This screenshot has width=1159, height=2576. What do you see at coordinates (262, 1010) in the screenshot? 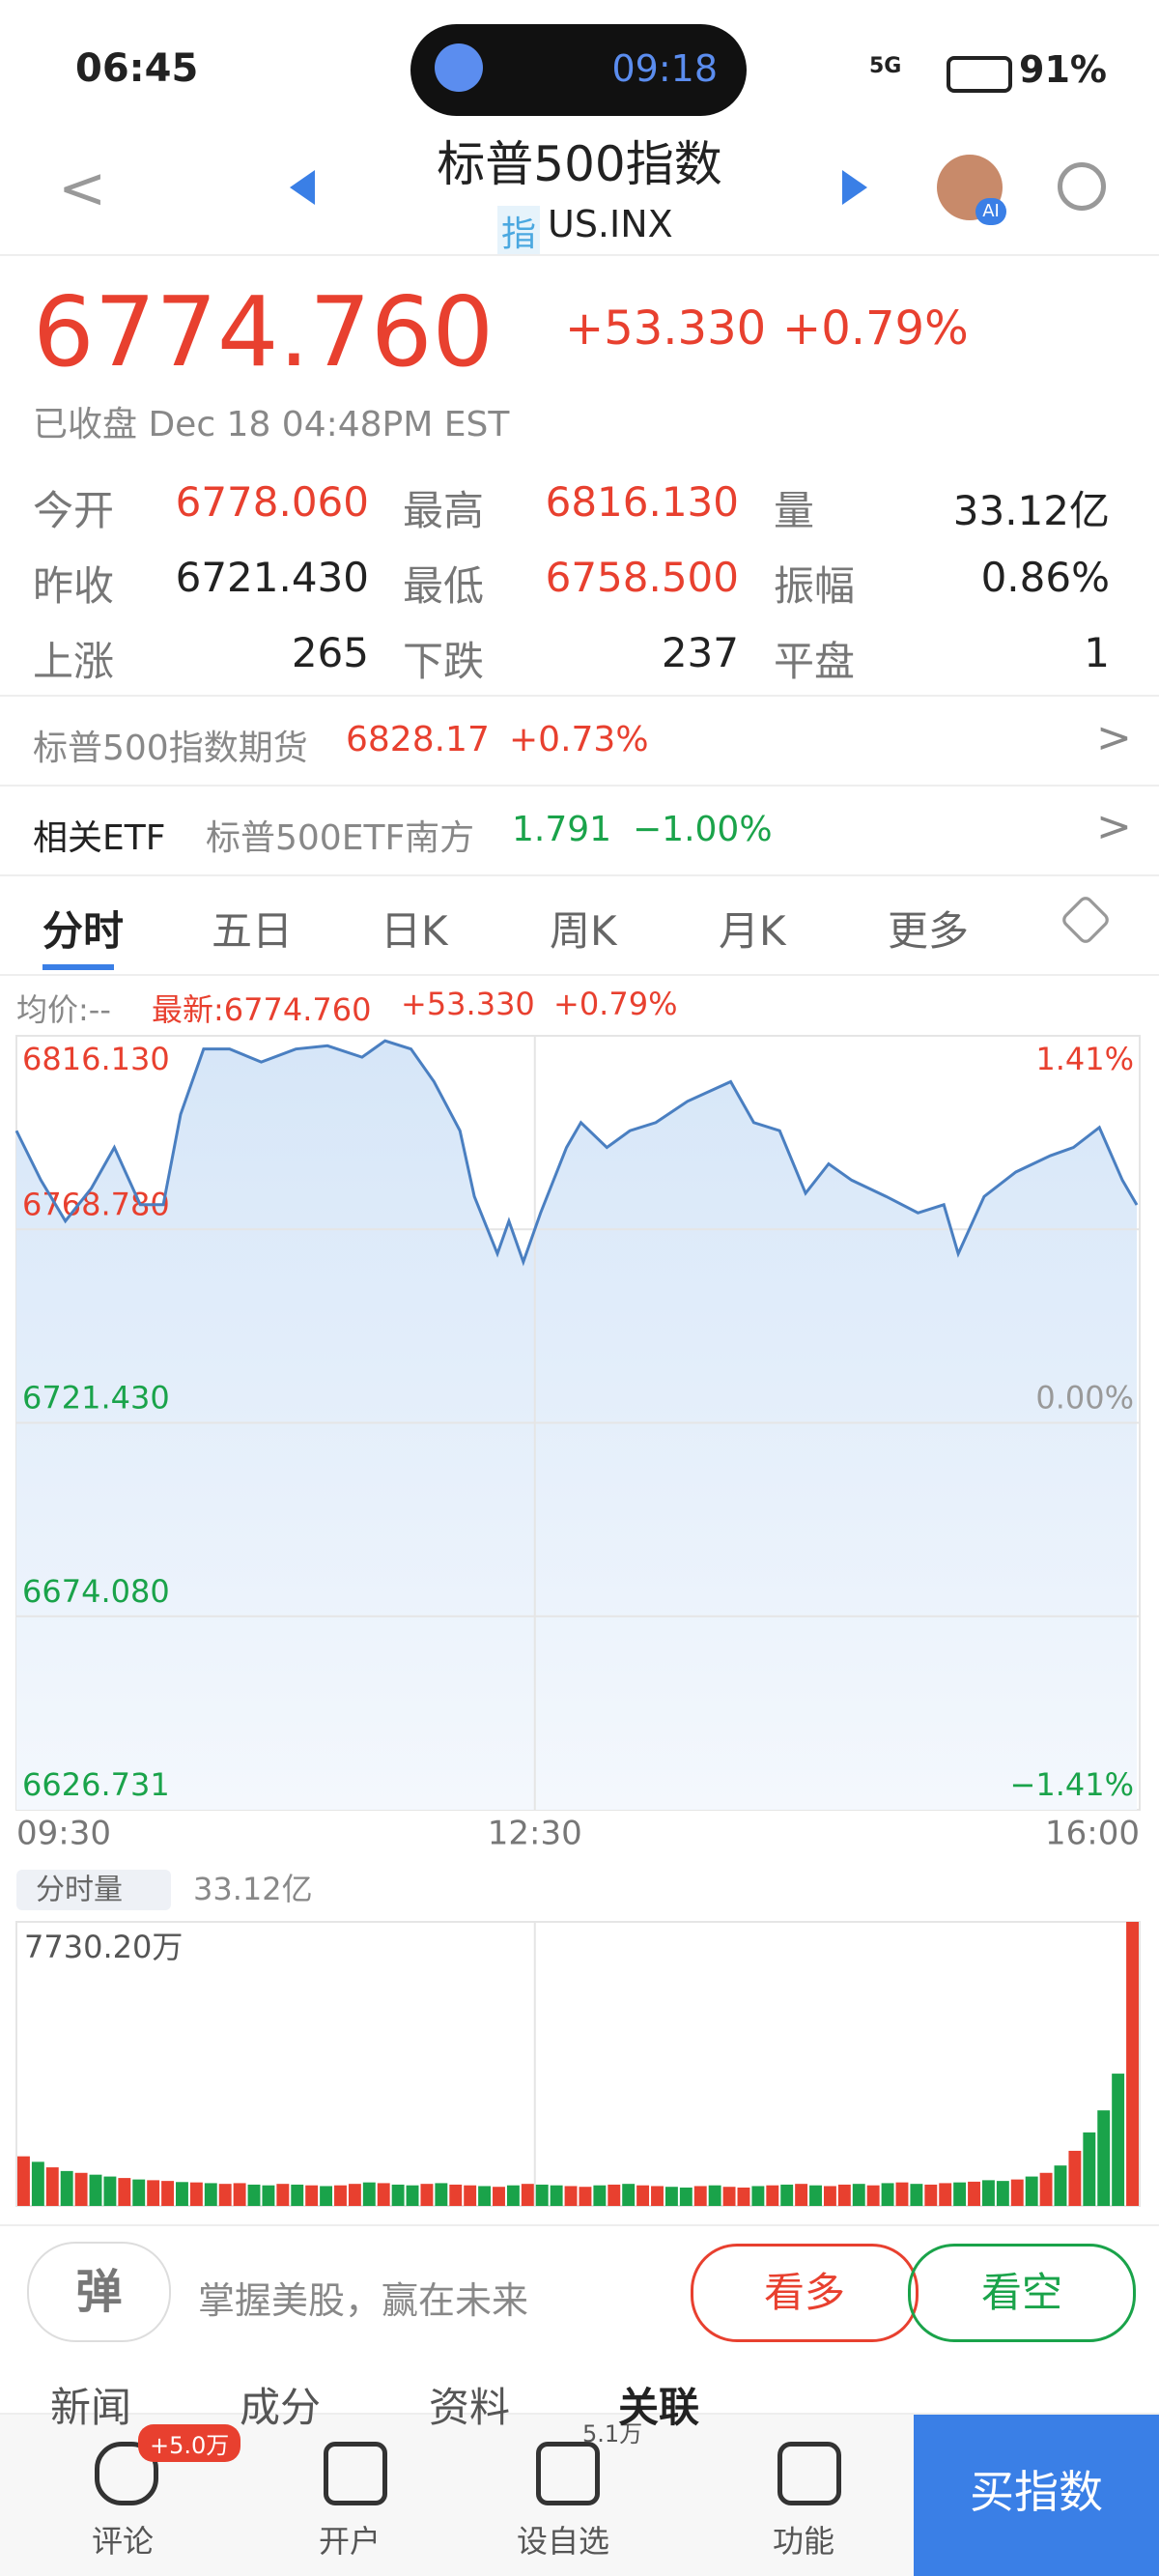
I see `latest: 最新:6774.760` at bounding box center [262, 1010].